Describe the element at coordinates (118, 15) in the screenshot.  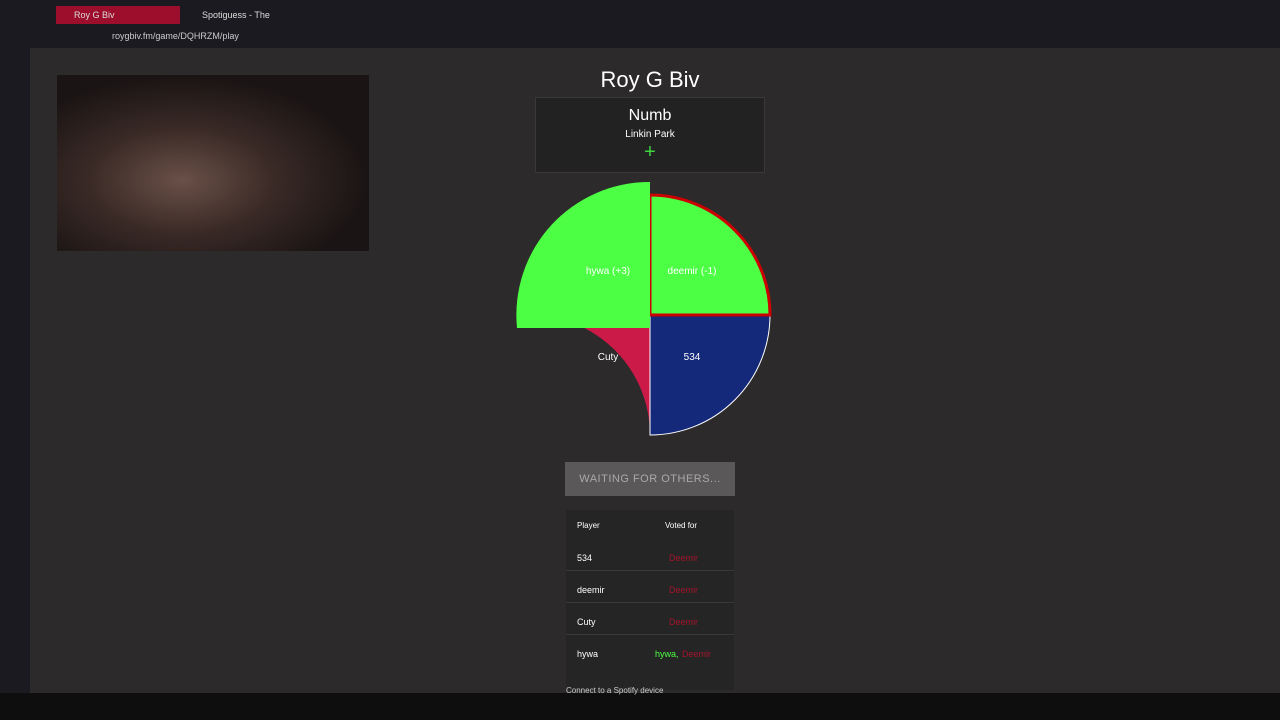
I see `tab-active: Roy G Biv` at that location.